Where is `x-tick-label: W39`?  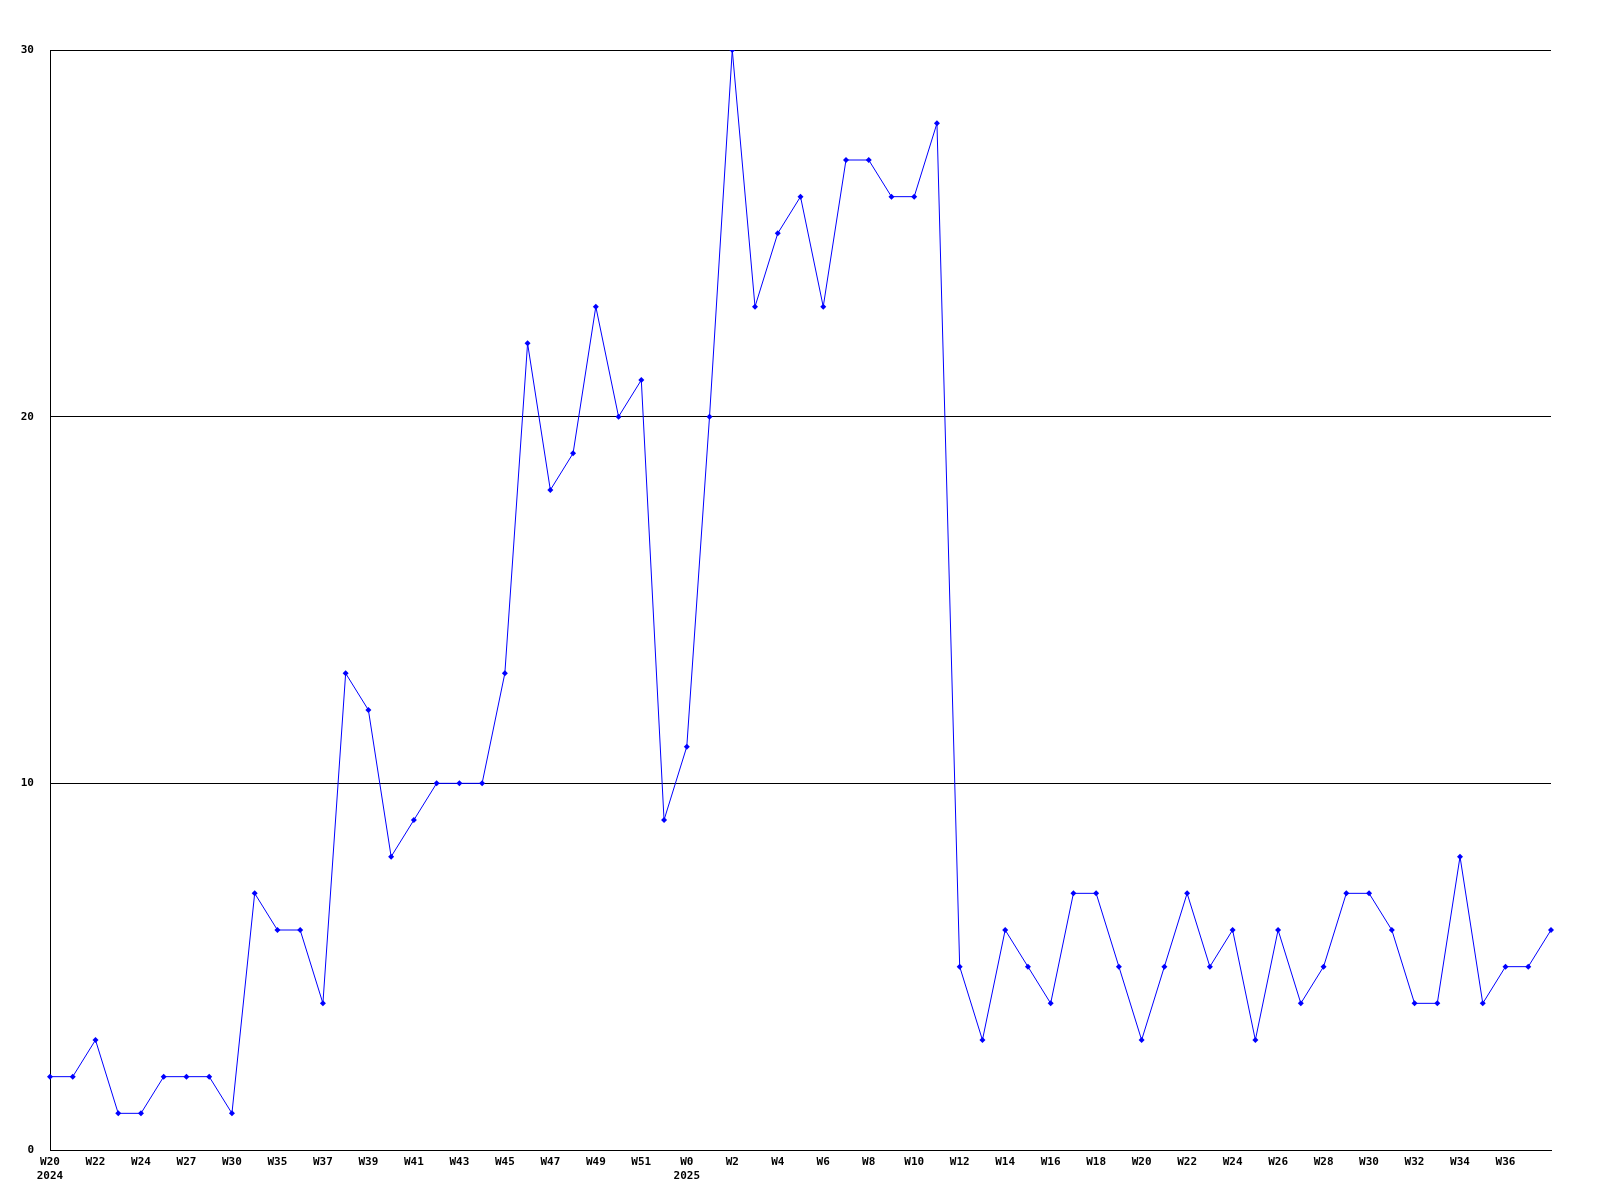
x-tick-label: W39 is located at coordinates (368, 1162).